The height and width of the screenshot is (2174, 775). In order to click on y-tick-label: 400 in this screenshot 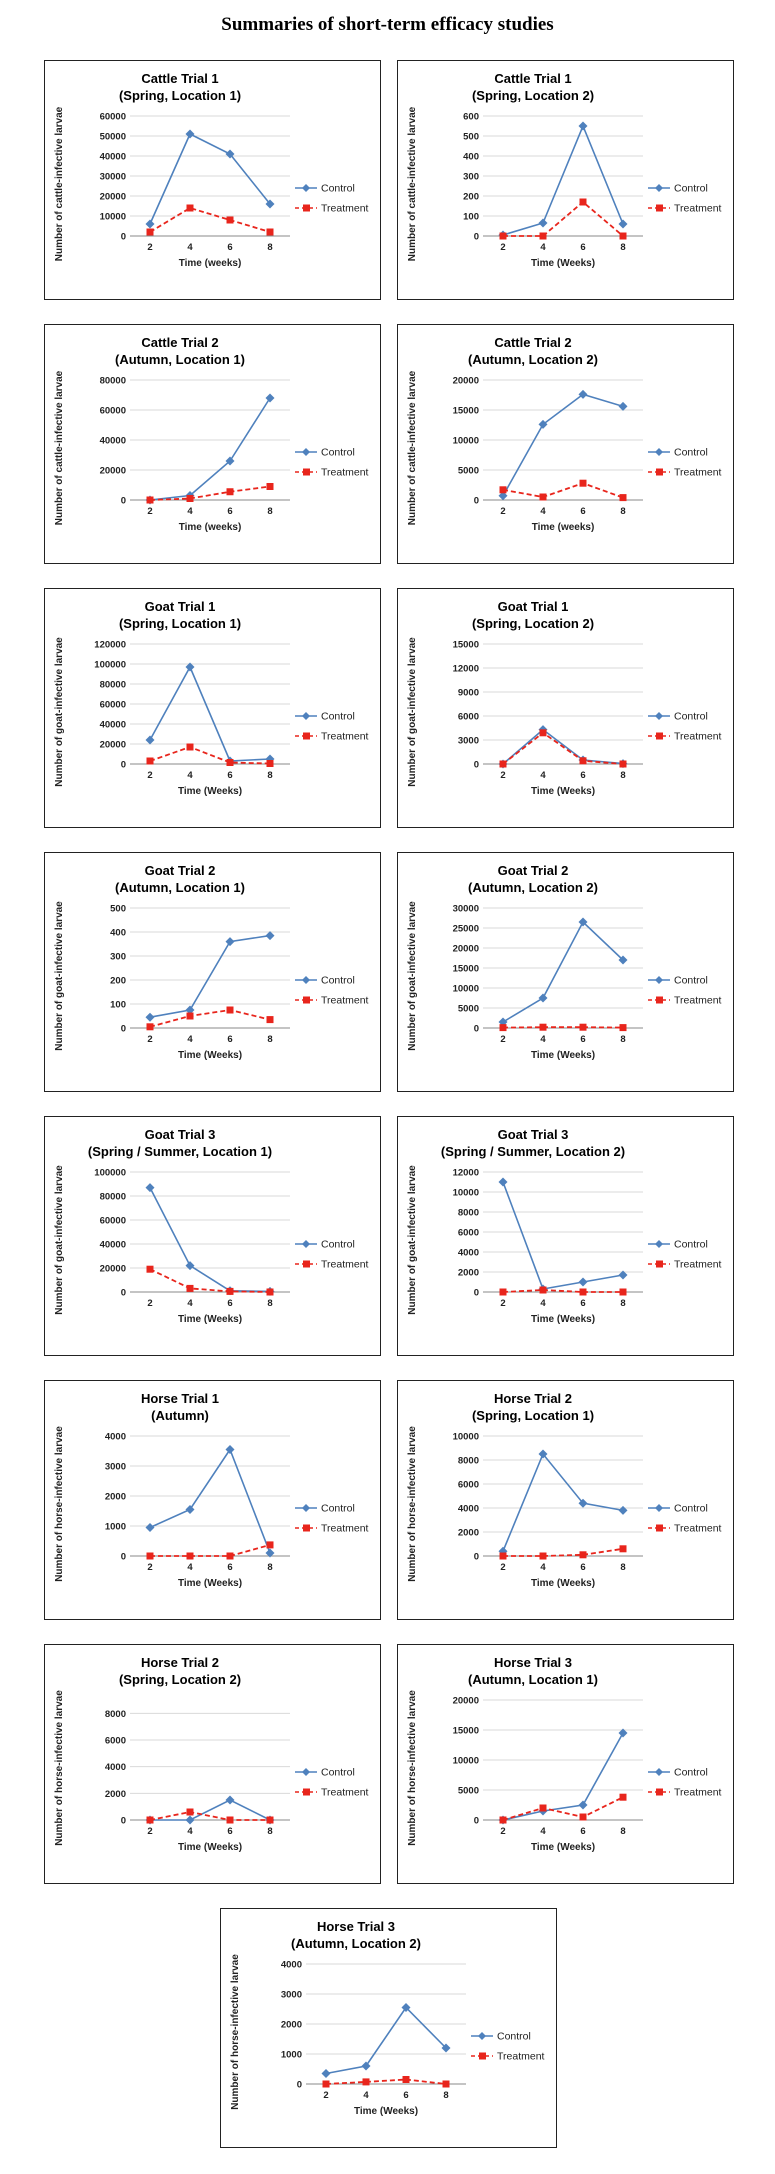, I will do `click(471, 157)`.